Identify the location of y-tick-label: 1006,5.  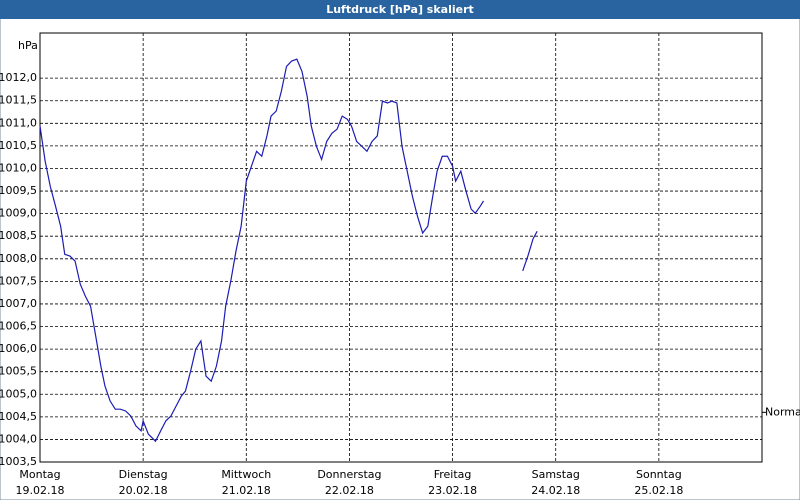
(18, 326).